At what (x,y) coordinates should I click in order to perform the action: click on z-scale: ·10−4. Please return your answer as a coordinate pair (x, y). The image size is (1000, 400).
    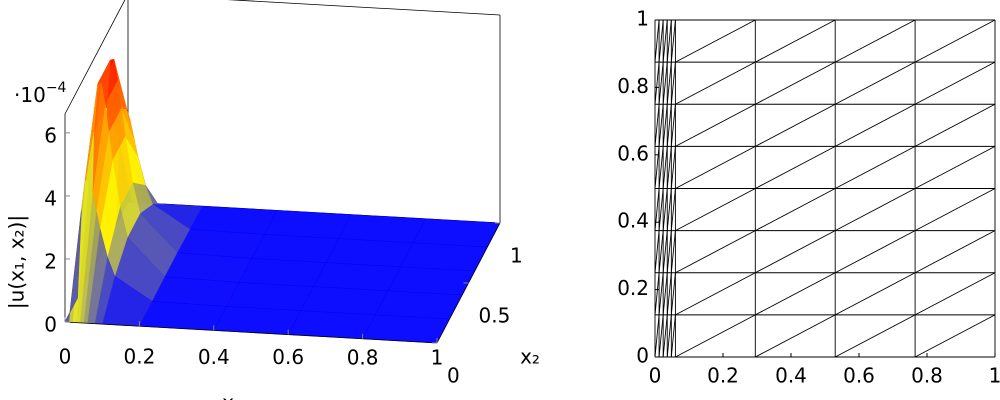
    Looking at the image, I should click on (40, 93).